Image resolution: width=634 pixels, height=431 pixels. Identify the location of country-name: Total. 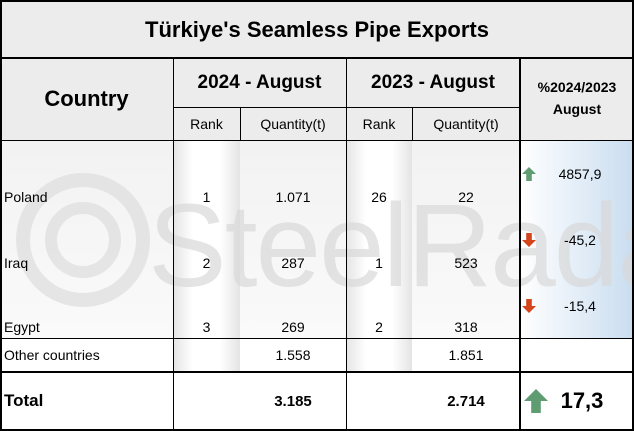
(24, 400).